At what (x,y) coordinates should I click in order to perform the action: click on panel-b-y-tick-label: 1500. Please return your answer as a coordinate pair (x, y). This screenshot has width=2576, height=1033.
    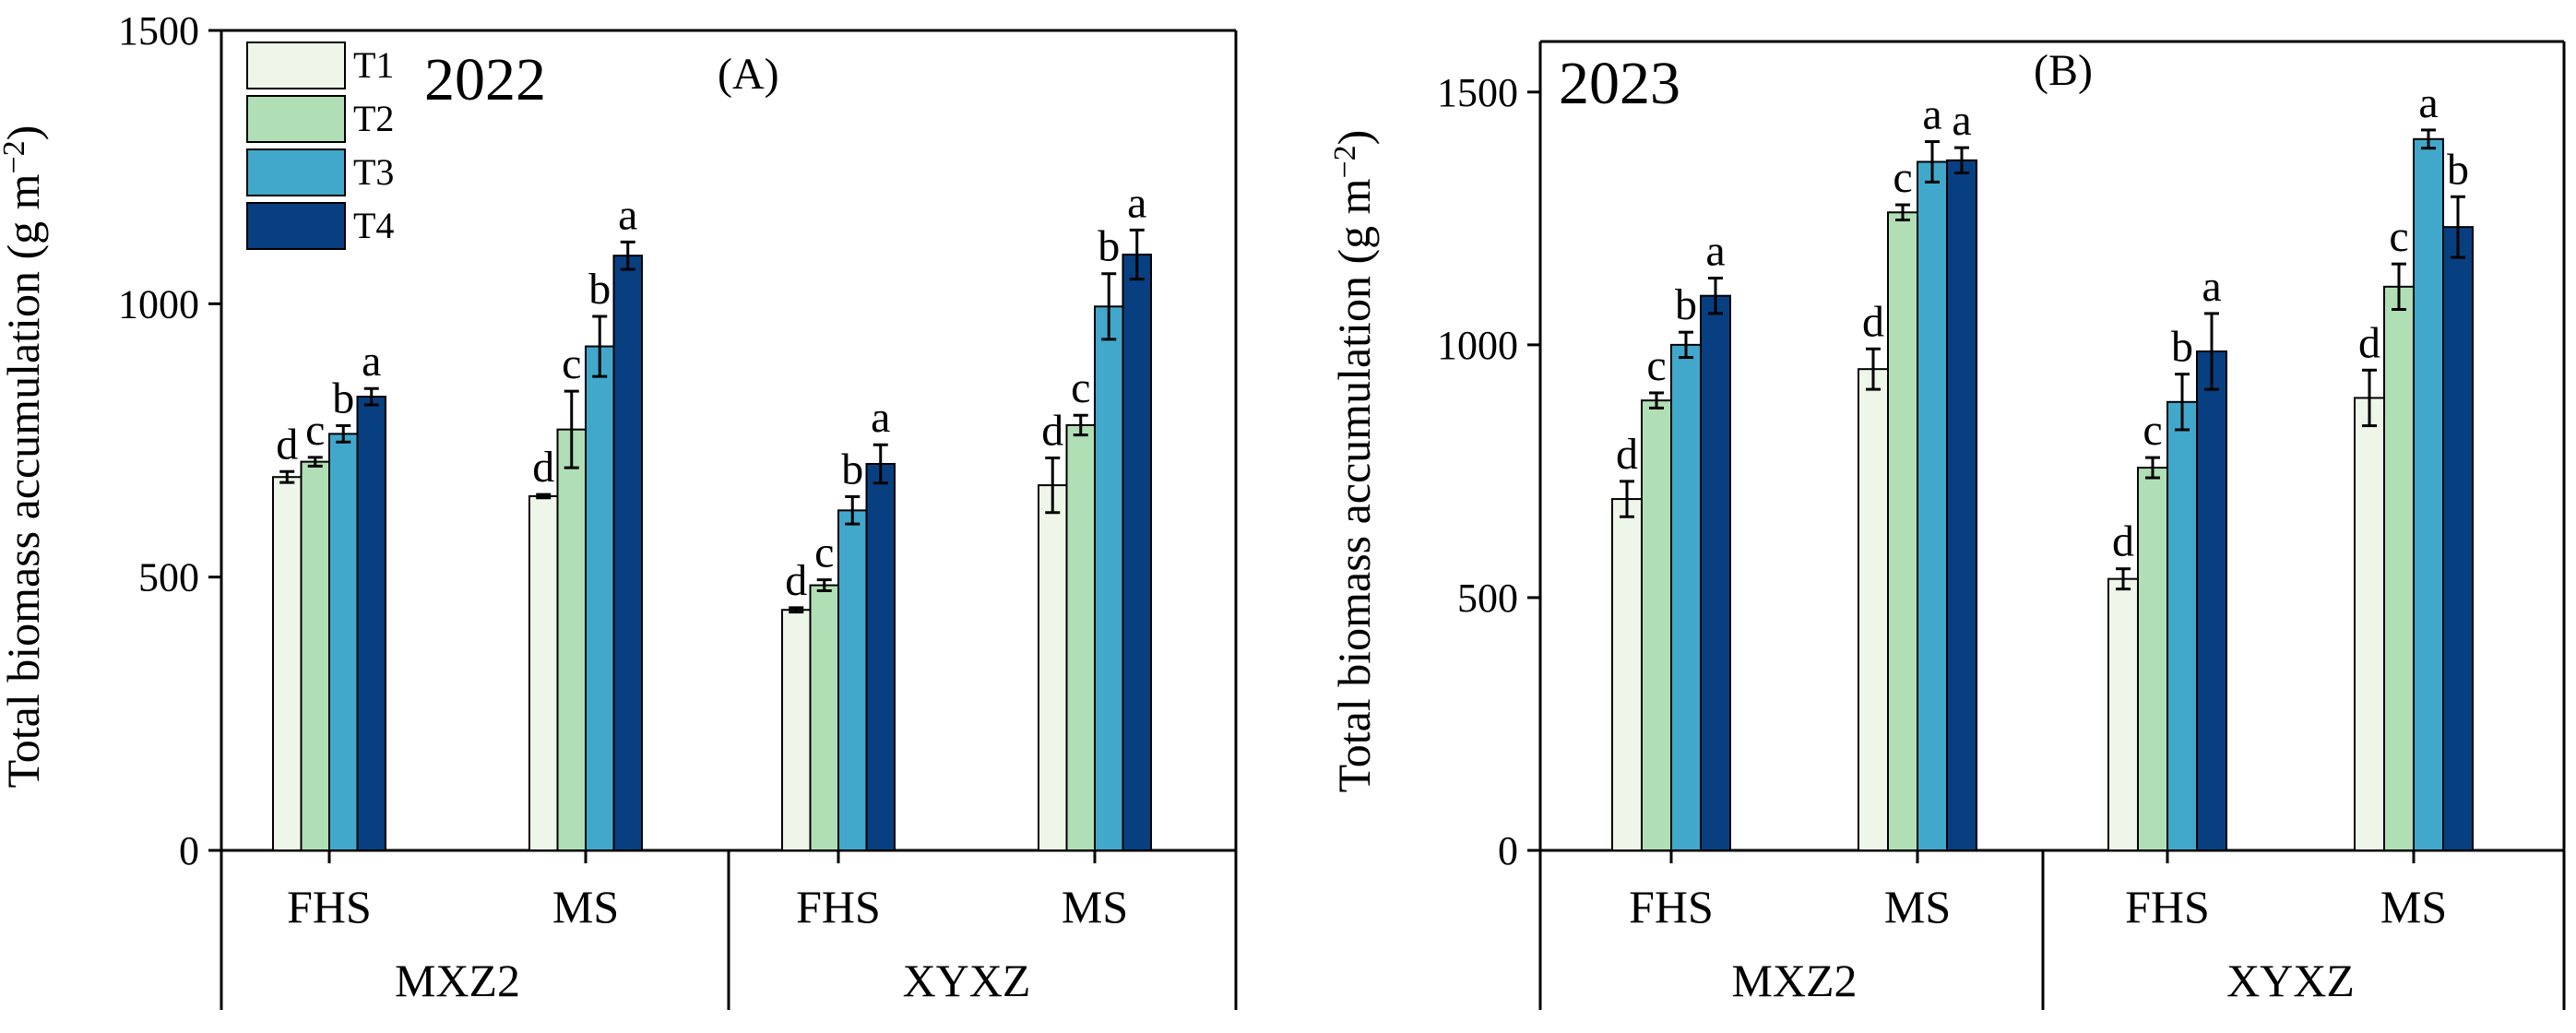
    Looking at the image, I should click on (1477, 92).